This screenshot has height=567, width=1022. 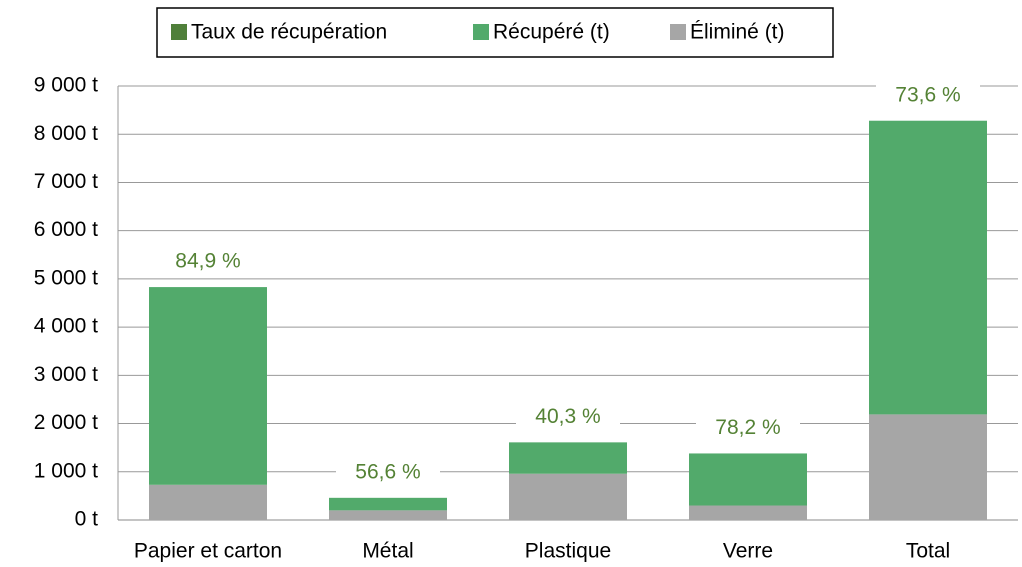 I want to click on data-label: 73,6 %, so click(x=927, y=94).